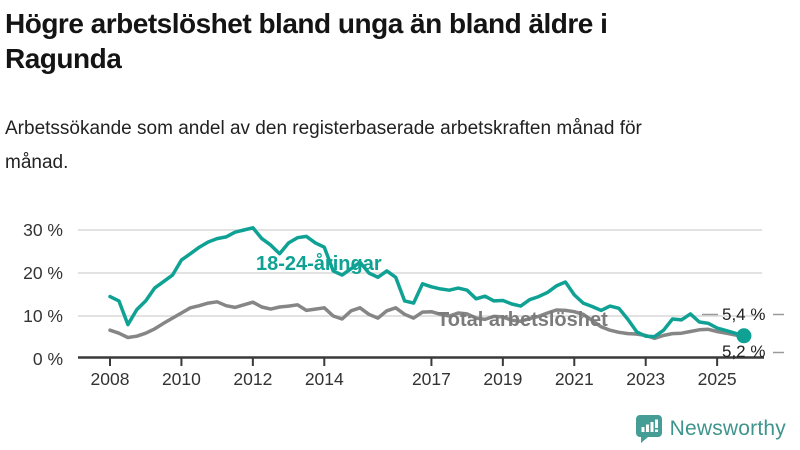 The width and height of the screenshot is (800, 450). What do you see at coordinates (744, 336) in the screenshot?
I see `series-end-dot` at bounding box center [744, 336].